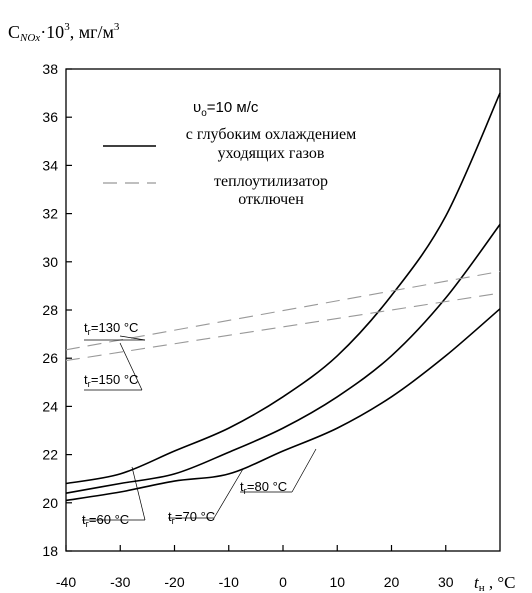  I want to click on y-tick-label: 30, so click(50, 262).